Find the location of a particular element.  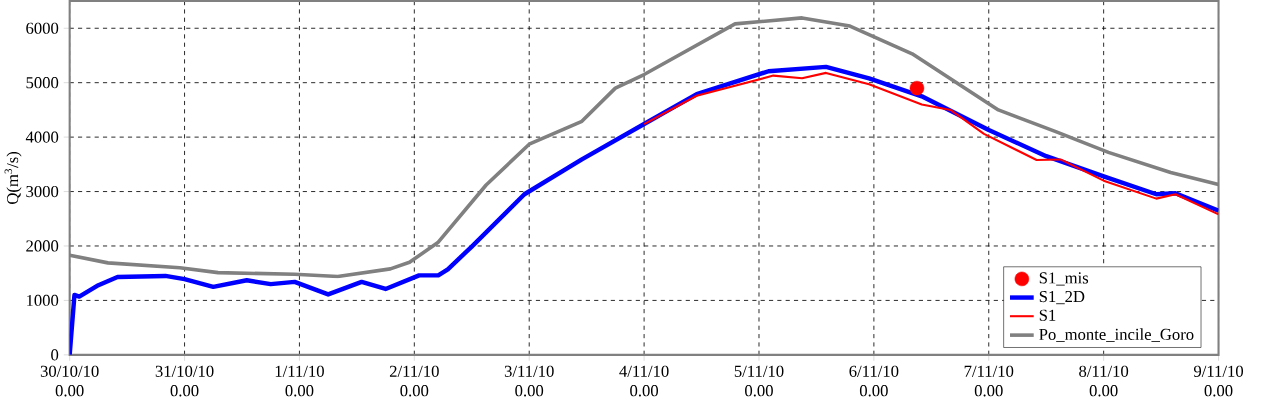

y-tick-label: 6000 is located at coordinates (42, 28).